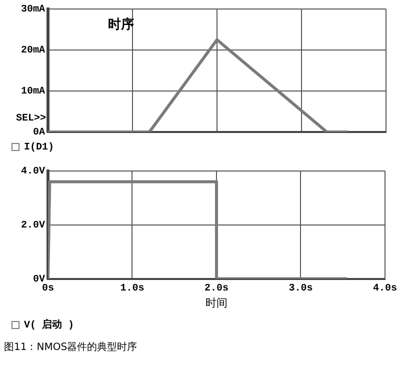 The image size is (400, 374). Describe the element at coordinates (31, 119) in the screenshot. I see `text: SEL>>` at that location.